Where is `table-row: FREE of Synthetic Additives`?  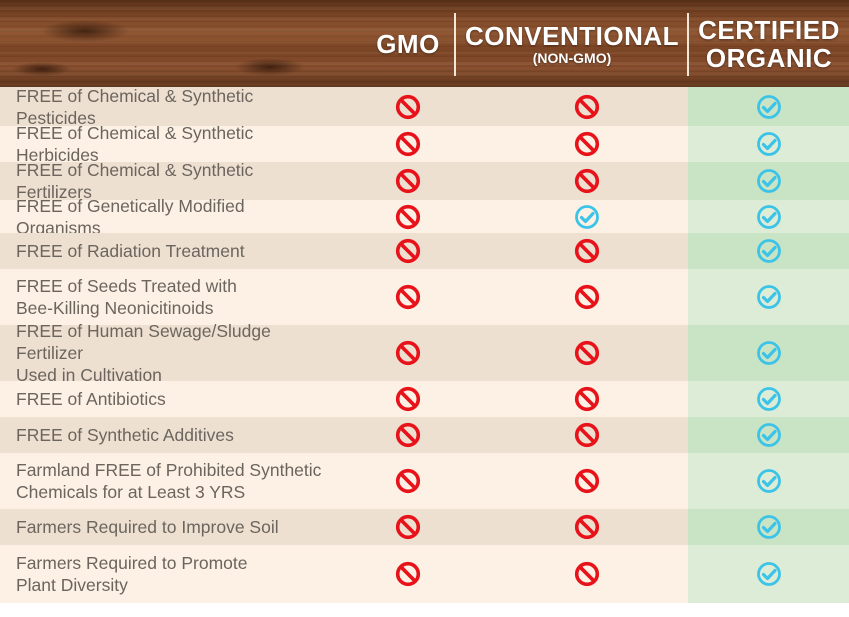 table-row: FREE of Synthetic Additives is located at coordinates (424, 435).